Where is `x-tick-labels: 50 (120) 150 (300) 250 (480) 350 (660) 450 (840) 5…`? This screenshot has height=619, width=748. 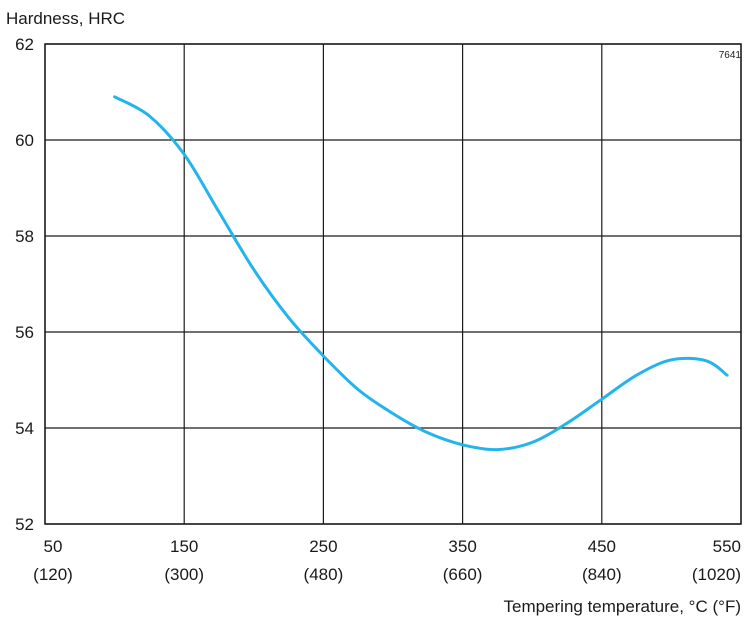 x-tick-labels: 50 (120) 150 (300) 250 (480) 350 (660) 450 (840) 5… is located at coordinates (387, 560).